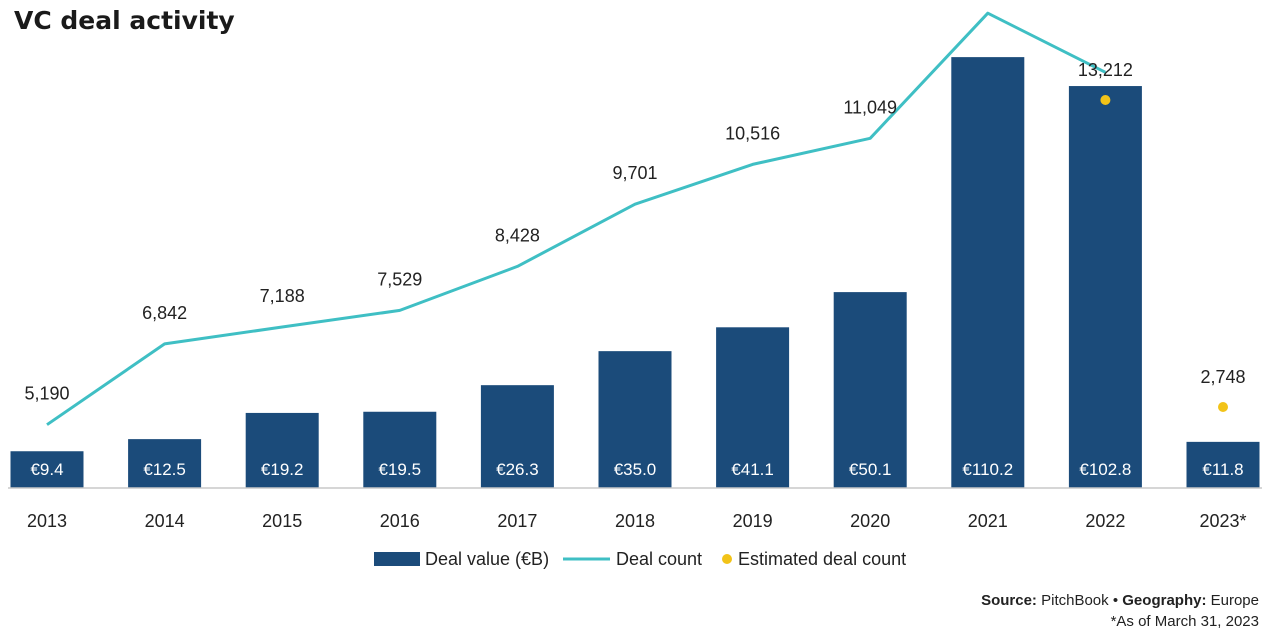  What do you see at coordinates (1222, 377) in the screenshot?
I see `estimated-deal-count-label: 2,748` at bounding box center [1222, 377].